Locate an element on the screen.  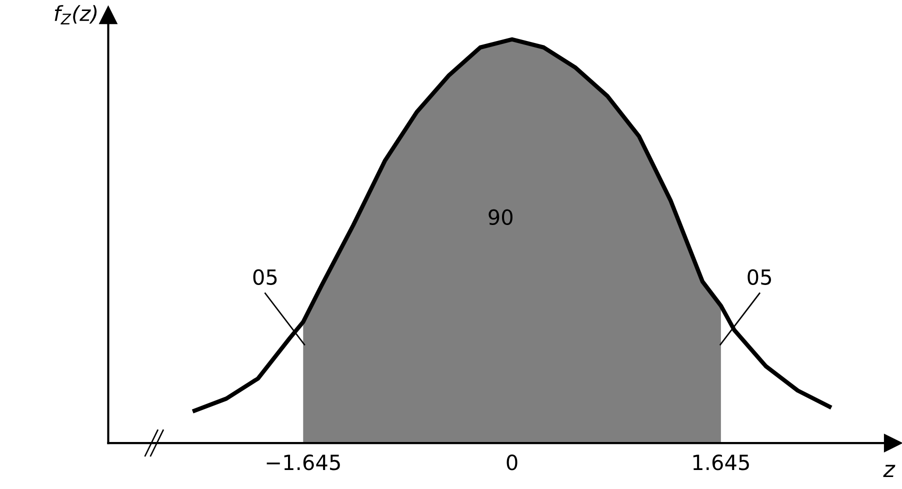
x-tick-label: 1.645 is located at coordinates (721, 462).